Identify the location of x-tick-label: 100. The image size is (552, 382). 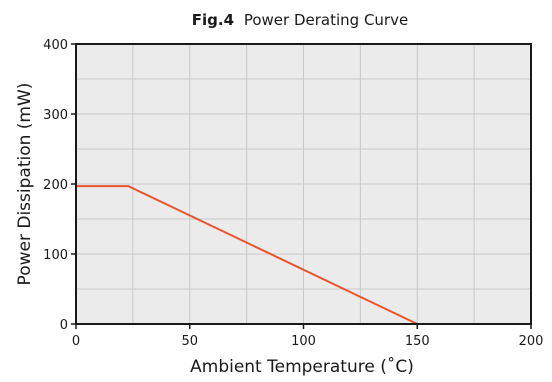
(303, 341).